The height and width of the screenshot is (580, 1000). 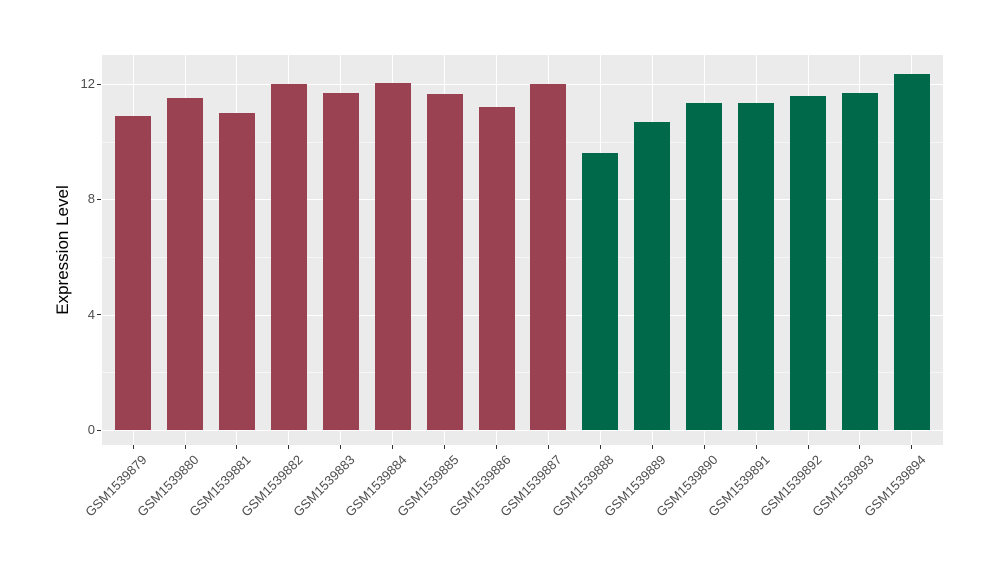 What do you see at coordinates (444, 262) in the screenshot?
I see `bar-GSM1539885` at bounding box center [444, 262].